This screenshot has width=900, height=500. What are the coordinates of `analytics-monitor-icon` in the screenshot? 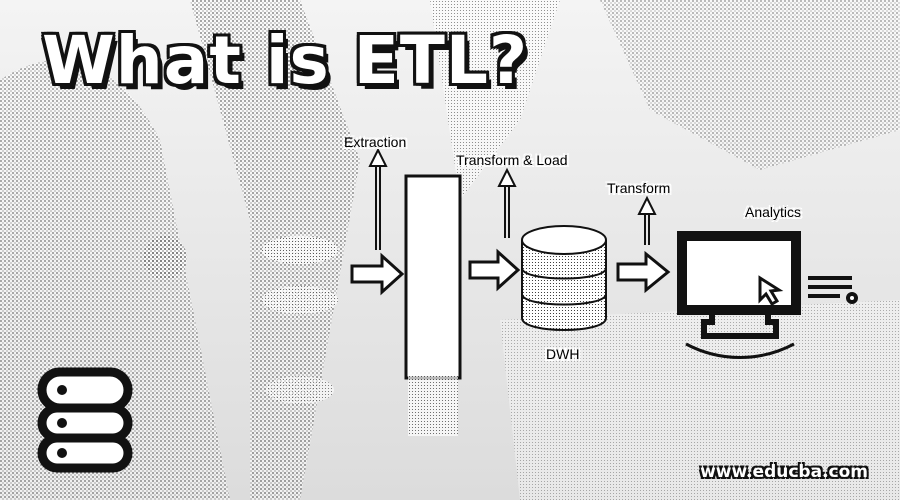 It's located at (739, 295).